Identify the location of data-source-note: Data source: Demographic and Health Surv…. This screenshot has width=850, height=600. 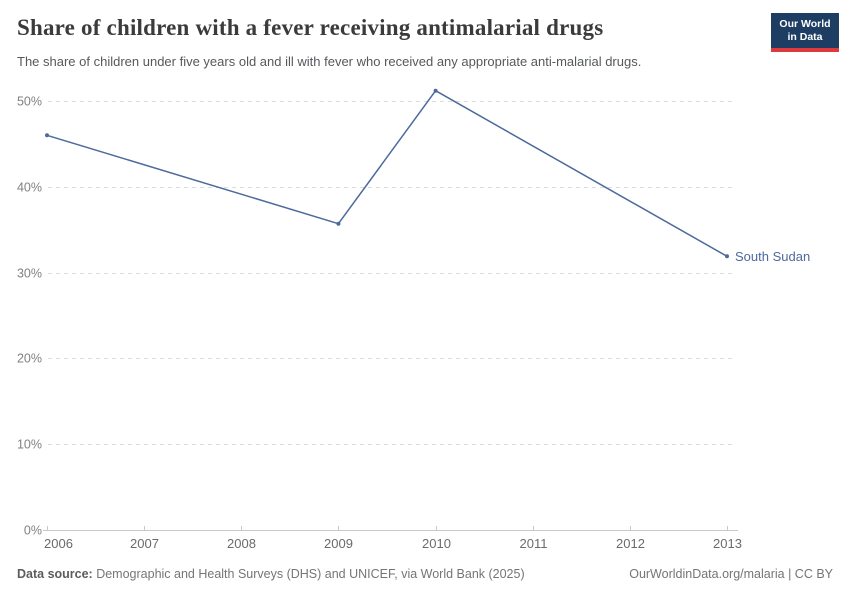
(271, 574).